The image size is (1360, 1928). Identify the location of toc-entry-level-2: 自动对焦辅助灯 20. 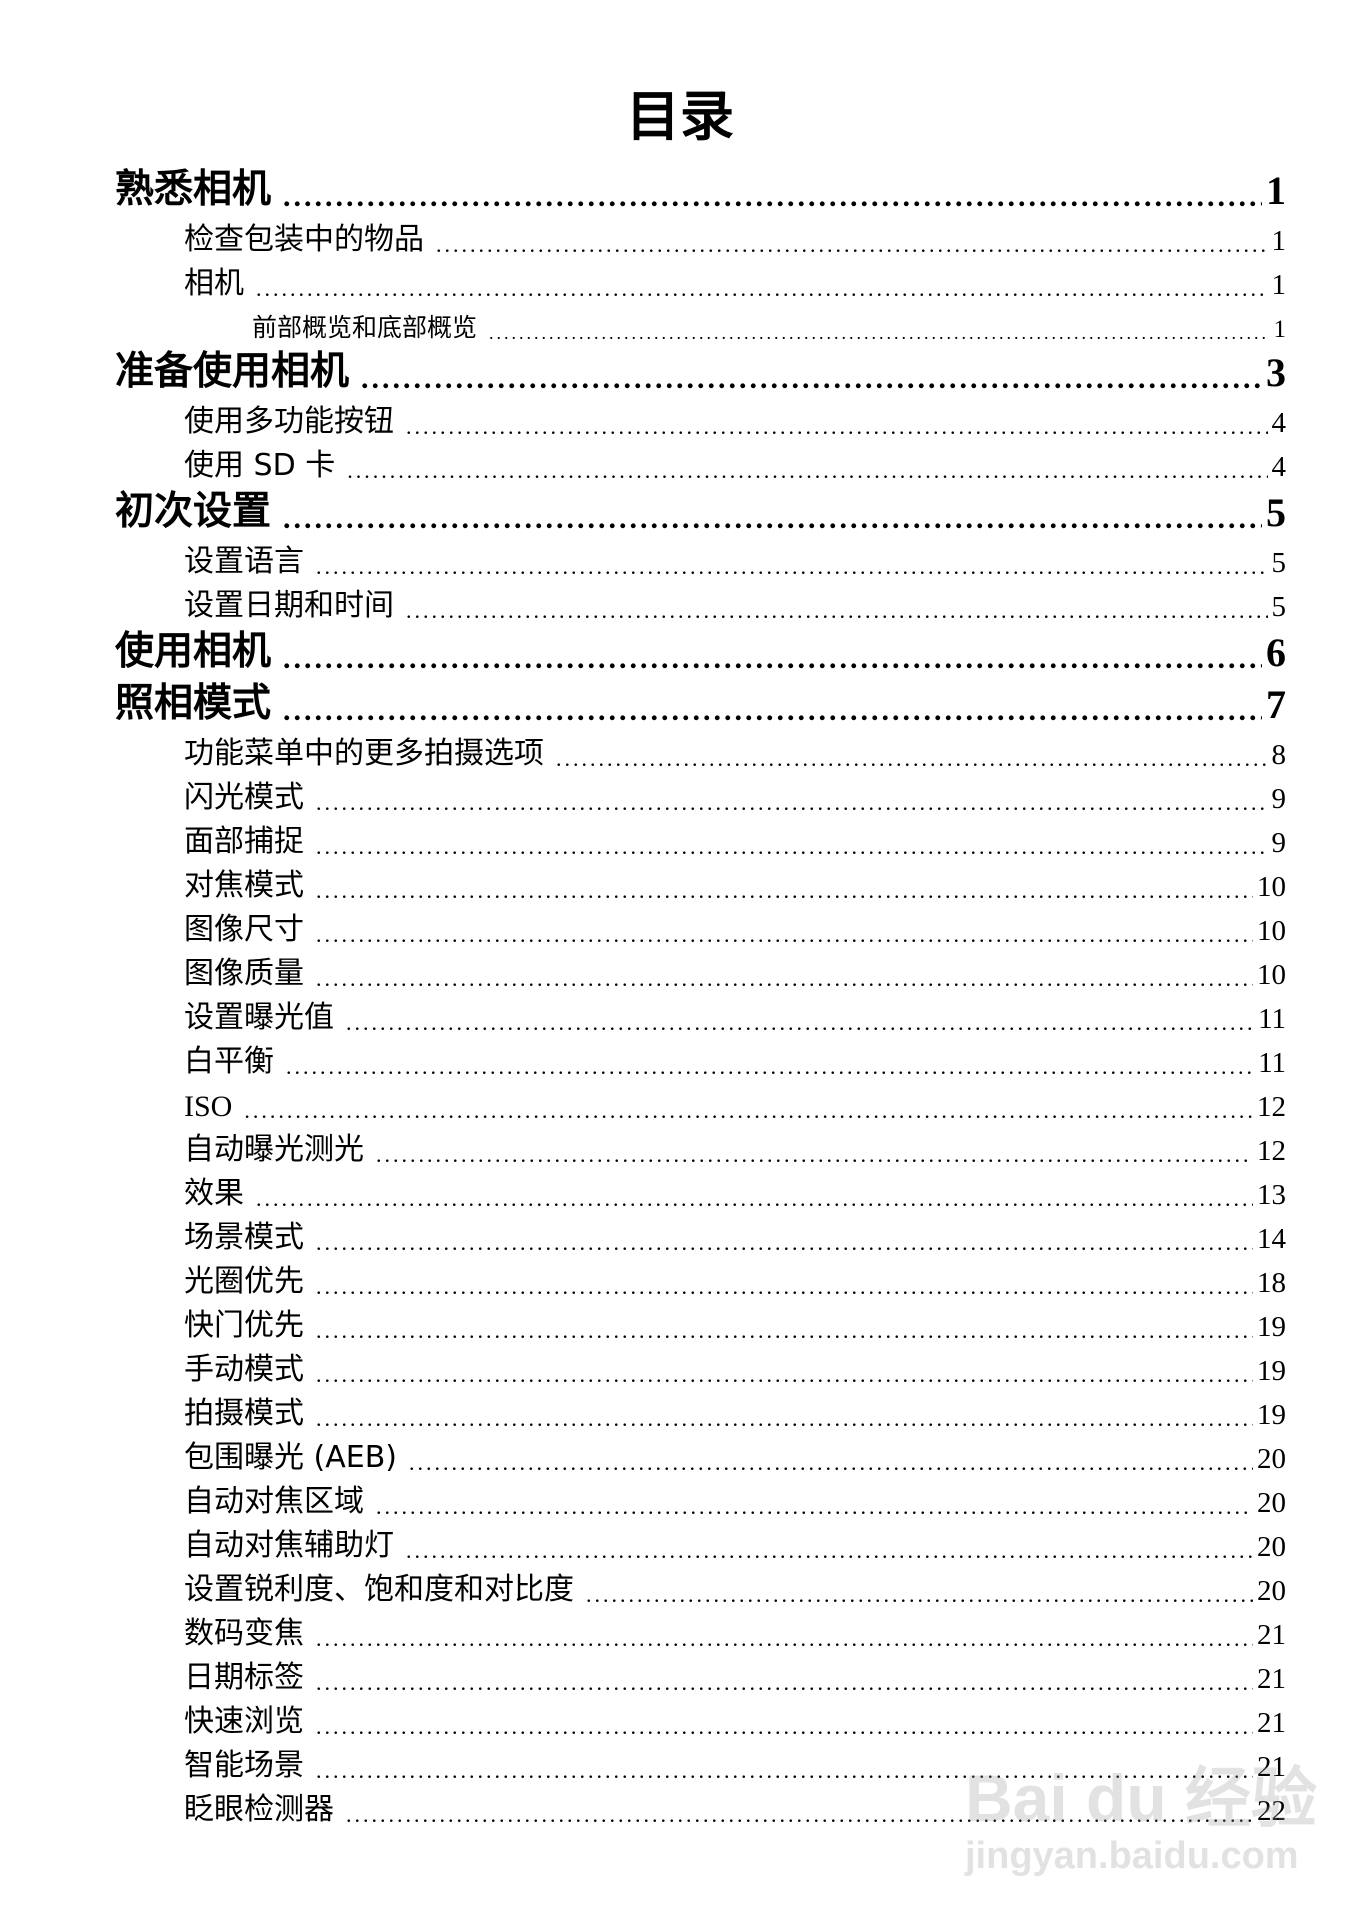
(700, 1542).